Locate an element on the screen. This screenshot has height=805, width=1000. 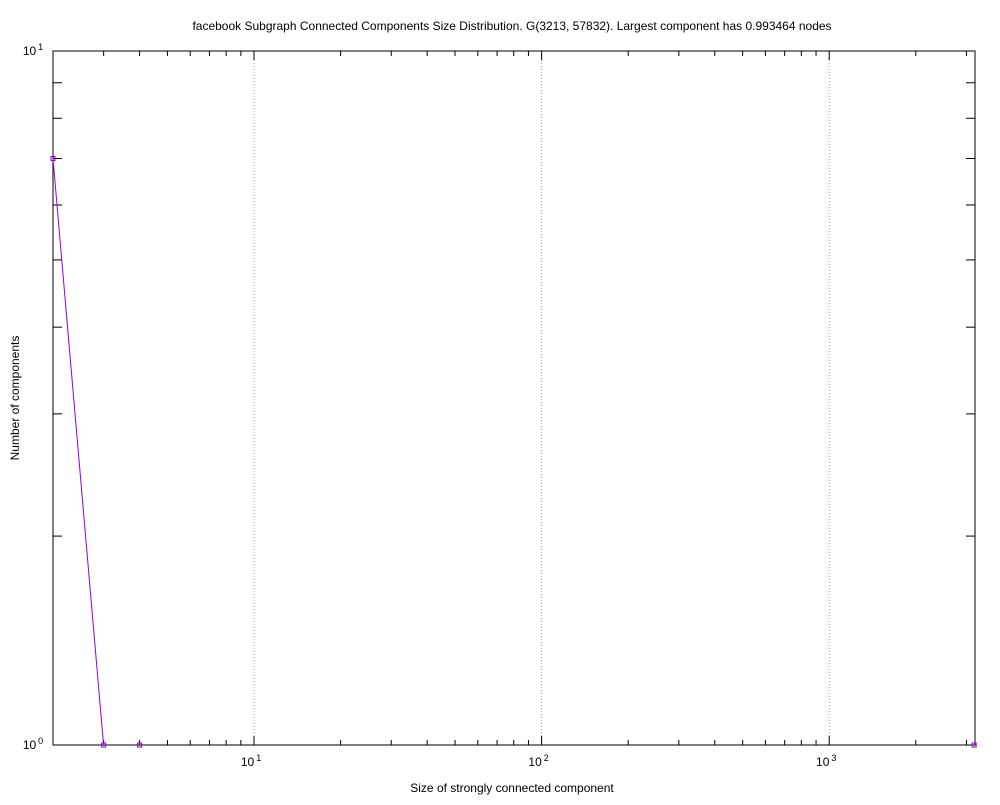
x-tick-label: 10 2 is located at coordinates (538, 761).